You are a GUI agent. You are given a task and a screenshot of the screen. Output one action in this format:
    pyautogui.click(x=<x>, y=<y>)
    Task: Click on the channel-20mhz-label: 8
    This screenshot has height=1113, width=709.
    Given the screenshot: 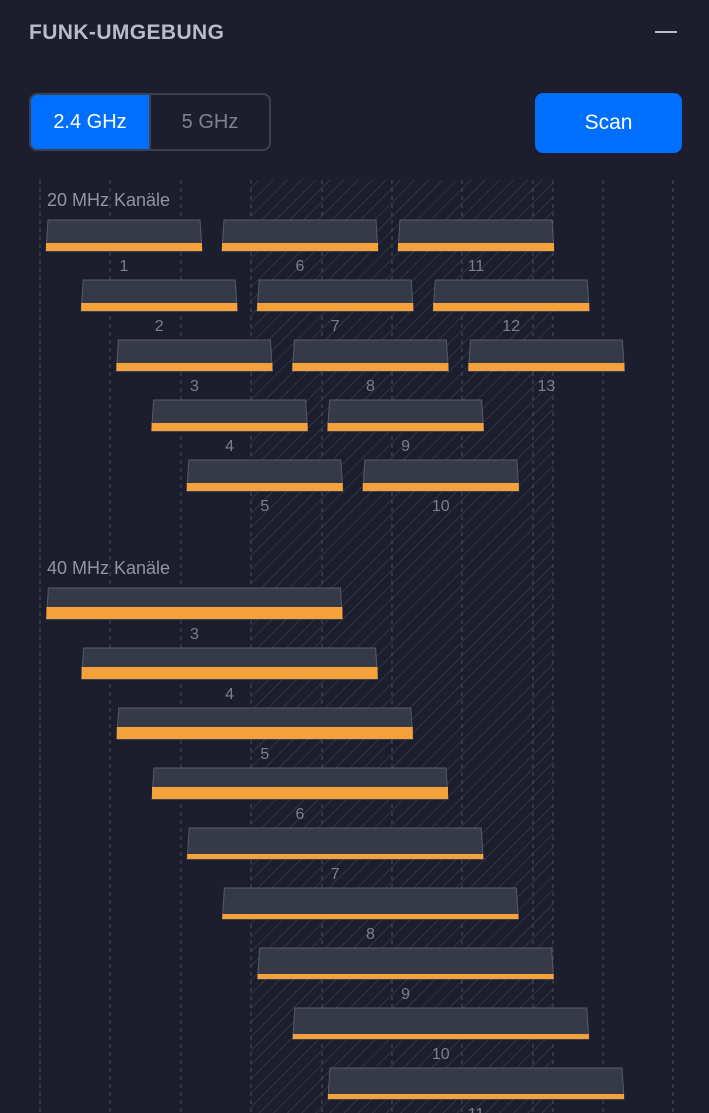 What is the action you would take?
    pyautogui.click(x=370, y=386)
    